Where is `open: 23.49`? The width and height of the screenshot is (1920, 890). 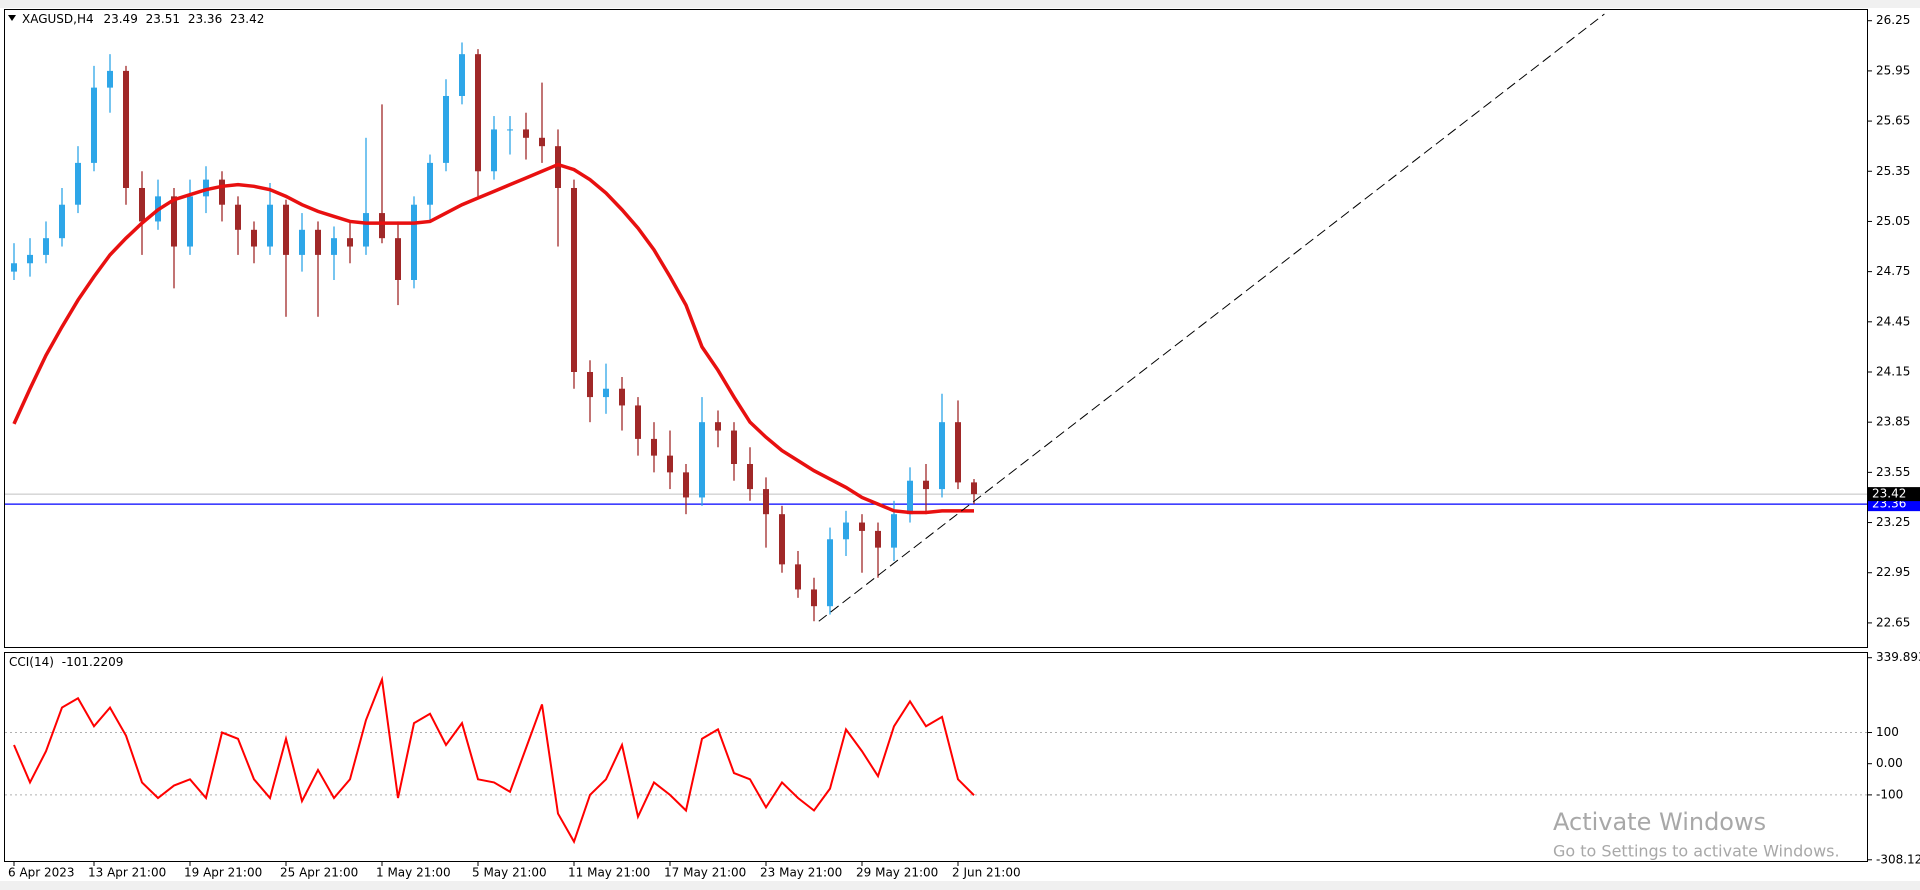
open: 23.49 is located at coordinates (120, 19).